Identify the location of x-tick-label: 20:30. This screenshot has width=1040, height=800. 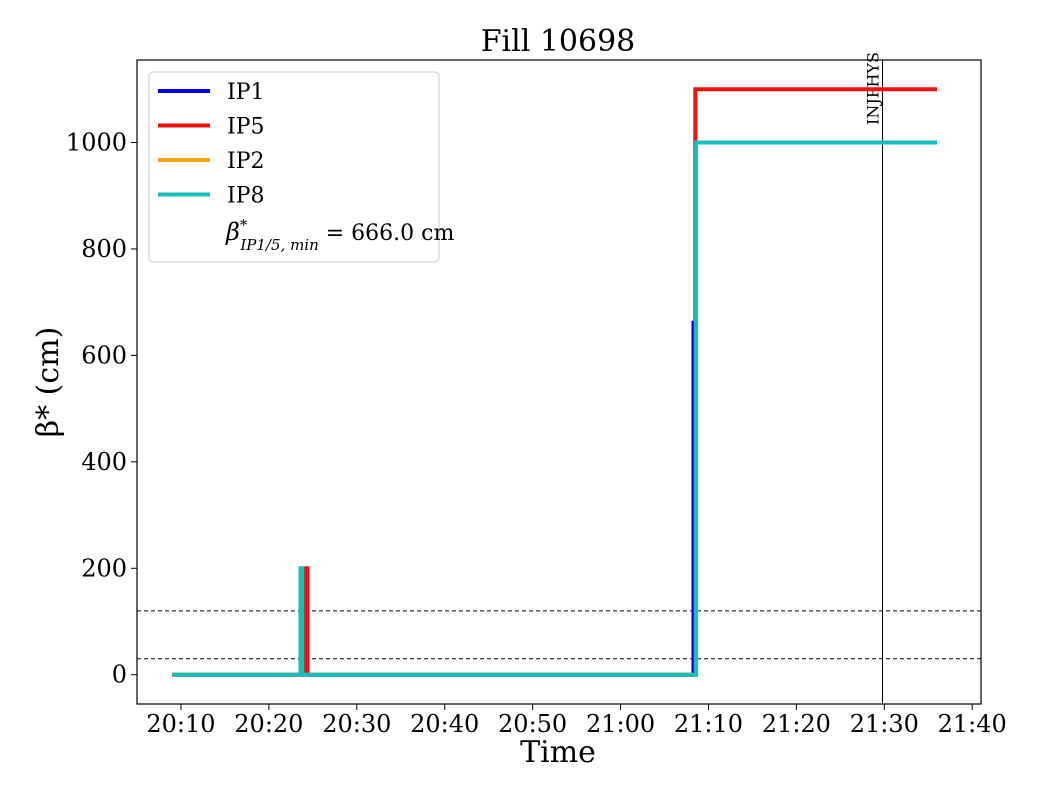
(356, 724).